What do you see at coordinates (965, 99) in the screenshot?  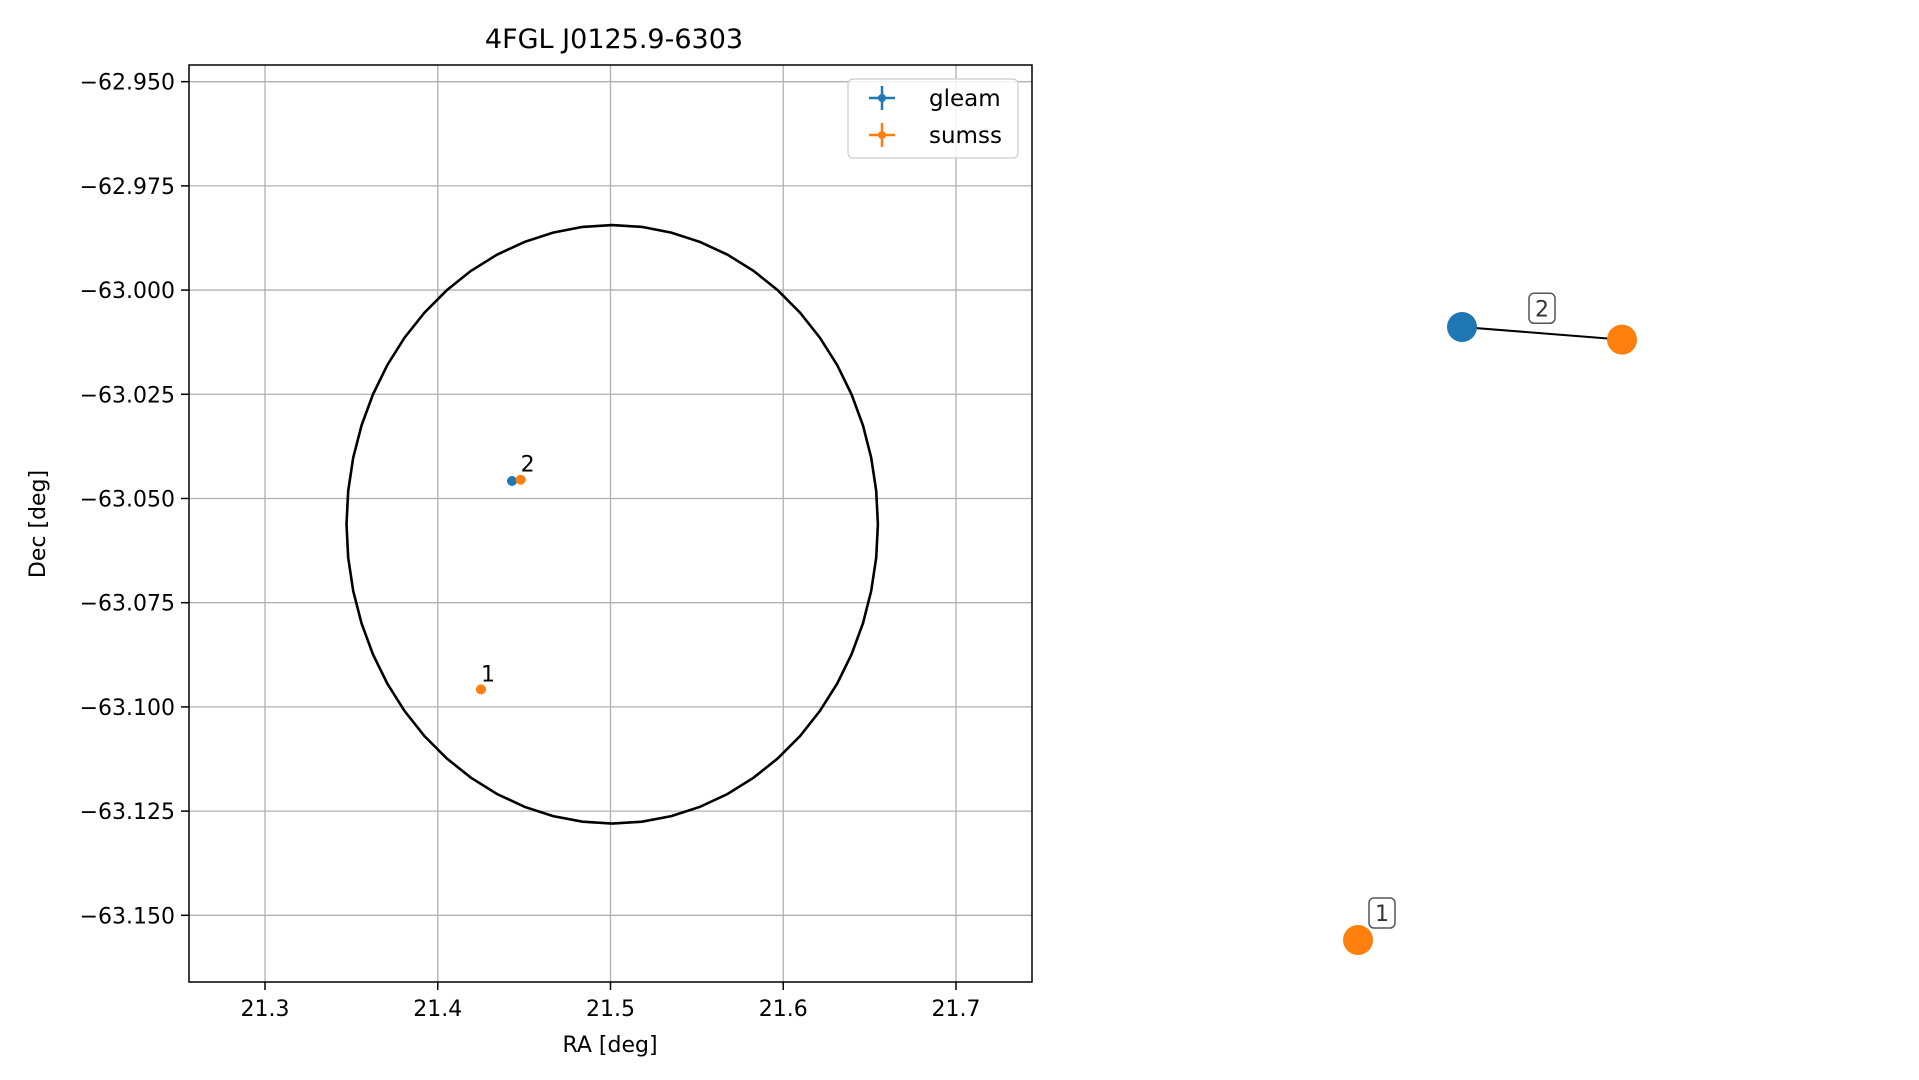 I see `legend-label-gleam: gleam` at bounding box center [965, 99].